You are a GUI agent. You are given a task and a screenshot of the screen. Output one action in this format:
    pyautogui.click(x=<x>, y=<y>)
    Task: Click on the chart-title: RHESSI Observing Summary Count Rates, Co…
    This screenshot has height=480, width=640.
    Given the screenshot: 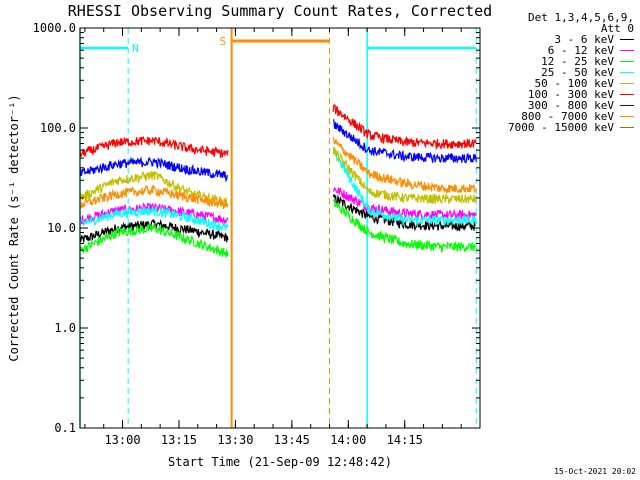 What is the action you would take?
    pyautogui.click(x=280, y=11)
    